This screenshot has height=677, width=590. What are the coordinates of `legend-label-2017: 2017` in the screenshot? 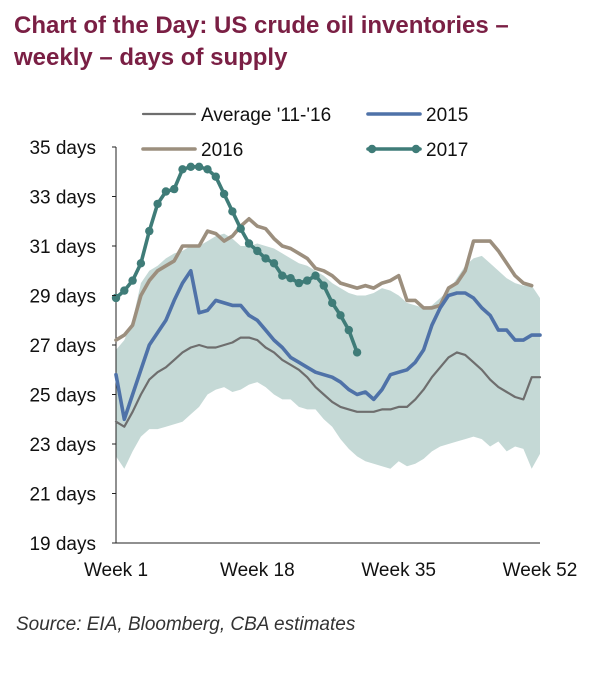 It's located at (447, 150).